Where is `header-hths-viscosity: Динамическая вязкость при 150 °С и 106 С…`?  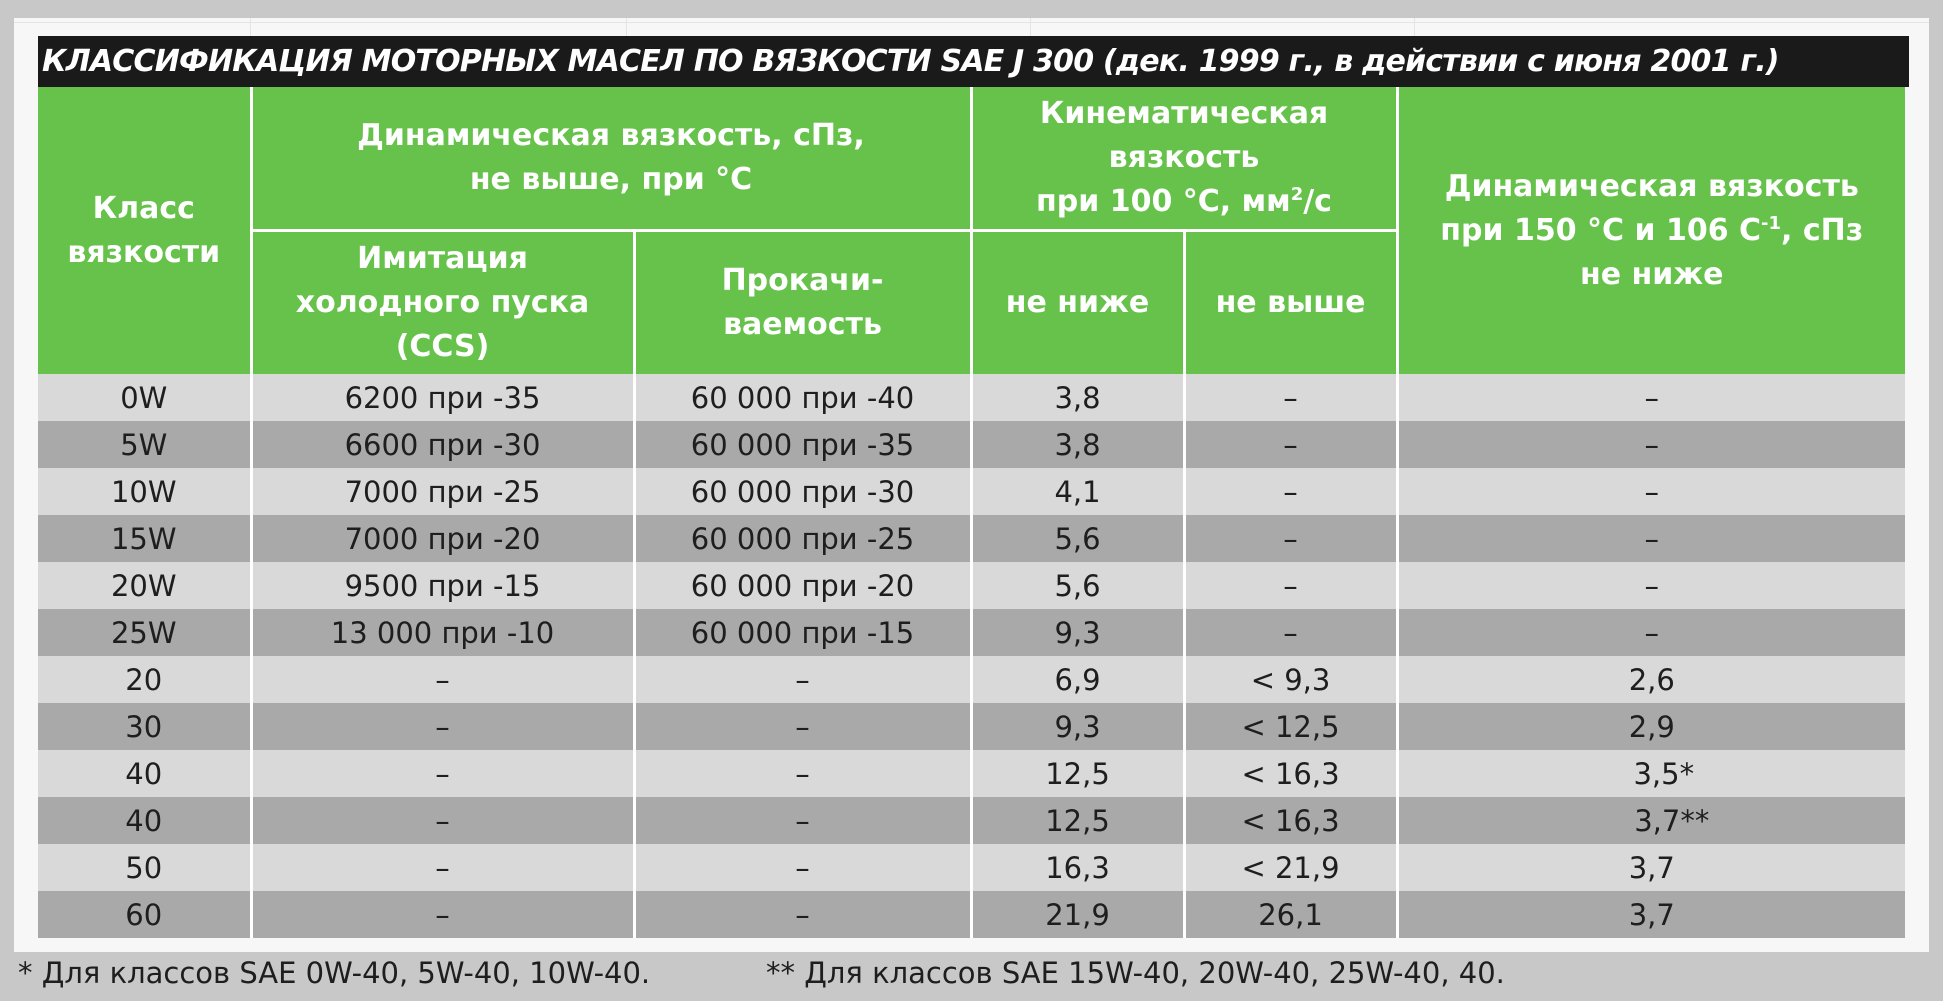
header-hths-viscosity: Динамическая вязкость при 150 °С и 106 С… is located at coordinates (1650, 230).